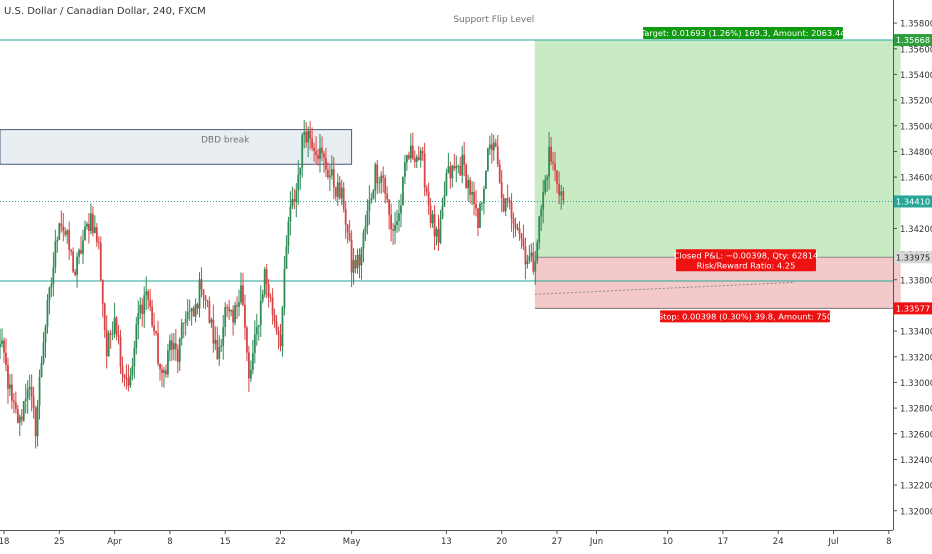 This screenshot has height=554, width=932. What do you see at coordinates (916, 153) in the screenshot?
I see `y-tick-label: 1.34800` at bounding box center [916, 153].